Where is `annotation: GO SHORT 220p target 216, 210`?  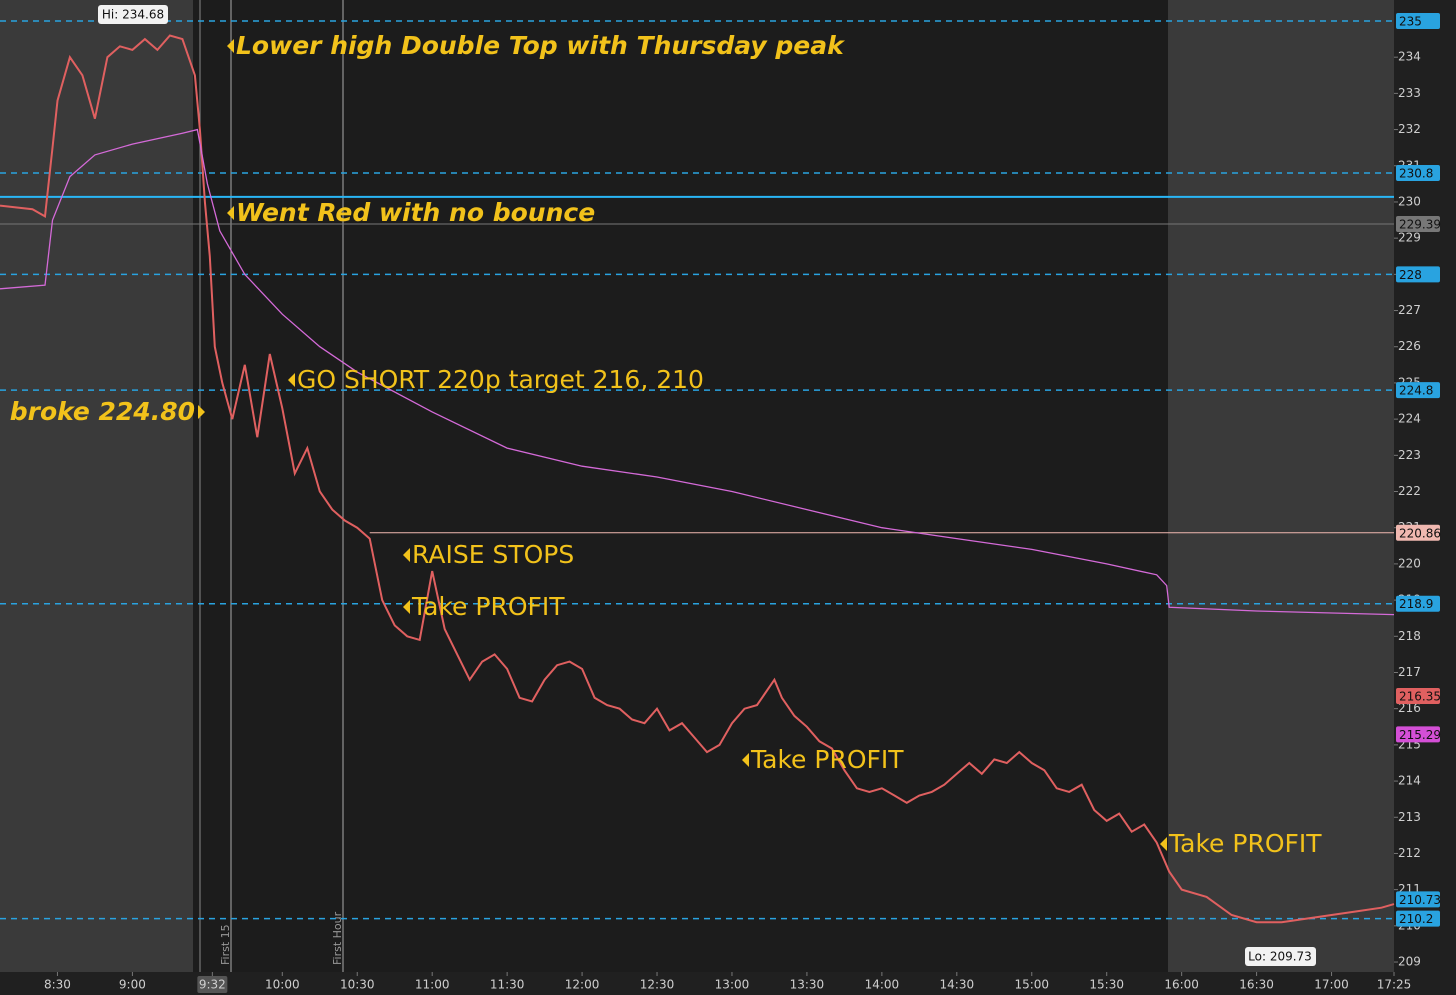
annotation: GO SHORT 220p target 216, 210 is located at coordinates (500, 379).